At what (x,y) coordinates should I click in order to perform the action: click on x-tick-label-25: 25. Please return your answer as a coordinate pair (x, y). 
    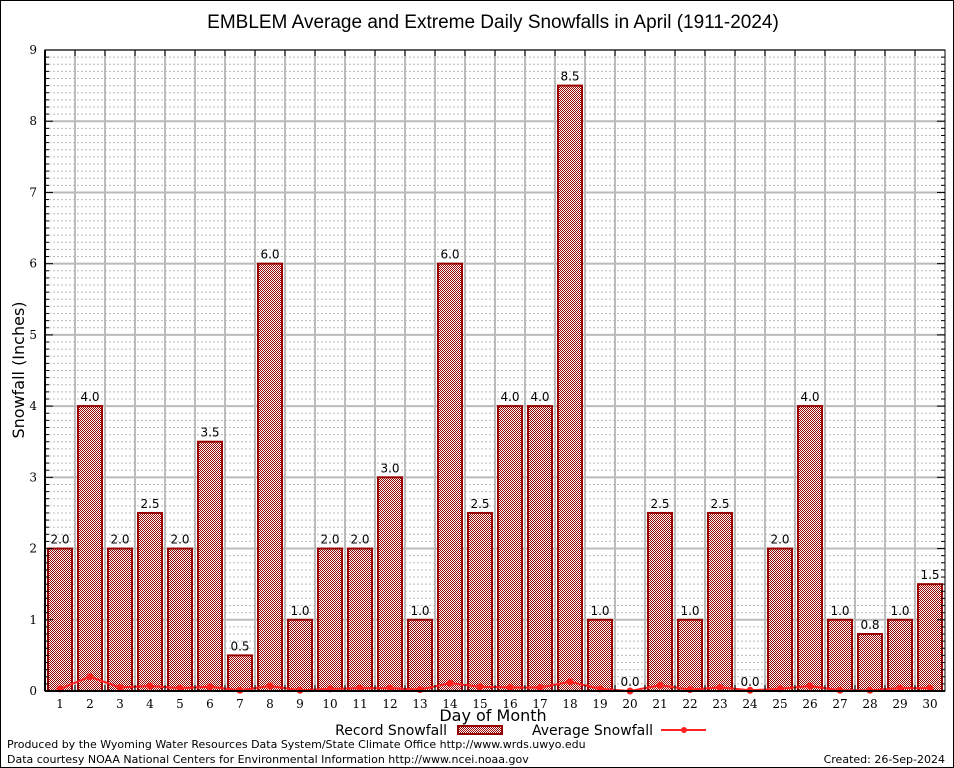
    Looking at the image, I should click on (779, 704).